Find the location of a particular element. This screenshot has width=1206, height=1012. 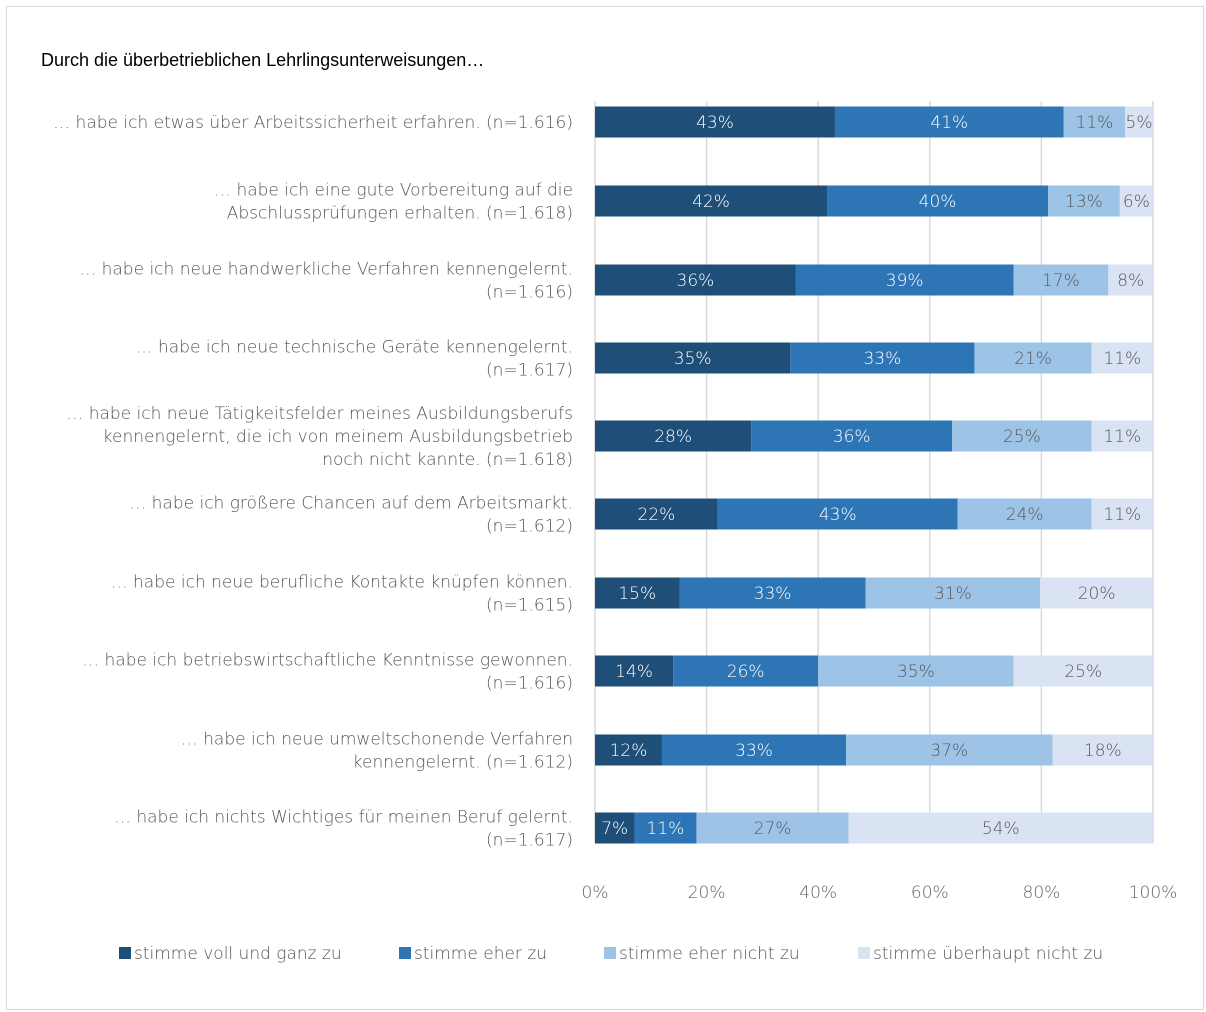

legend-label: stimme eher nicht zu is located at coordinates (709, 954).